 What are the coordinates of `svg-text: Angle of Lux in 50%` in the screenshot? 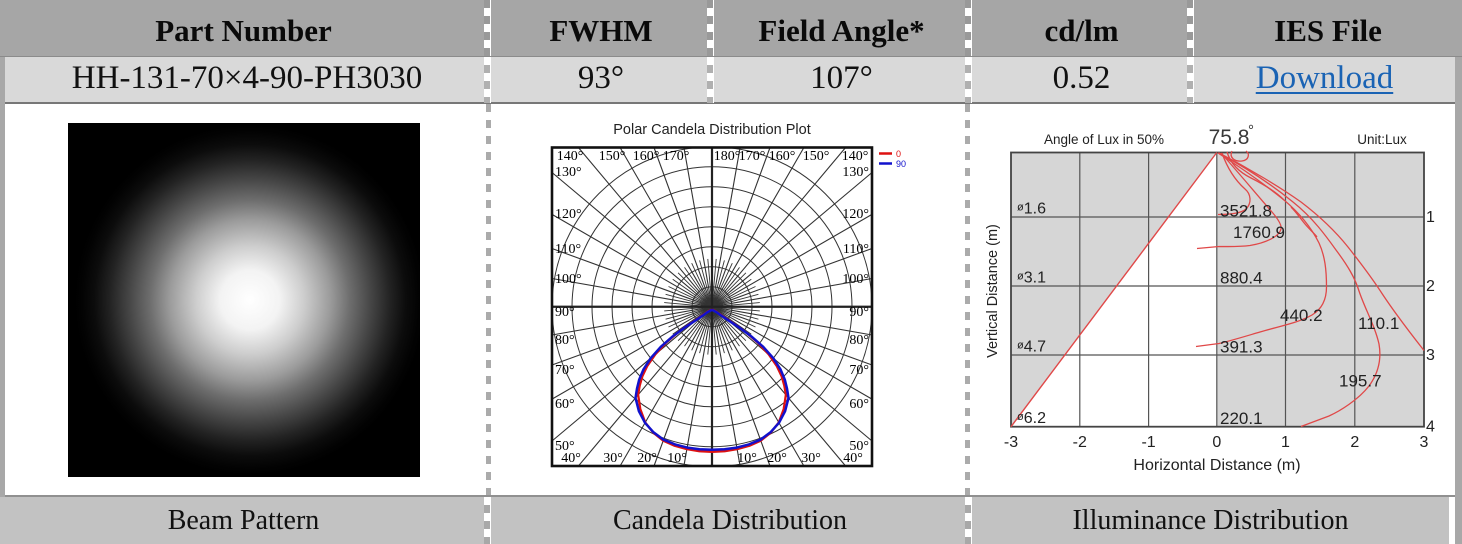 It's located at (1104, 139).